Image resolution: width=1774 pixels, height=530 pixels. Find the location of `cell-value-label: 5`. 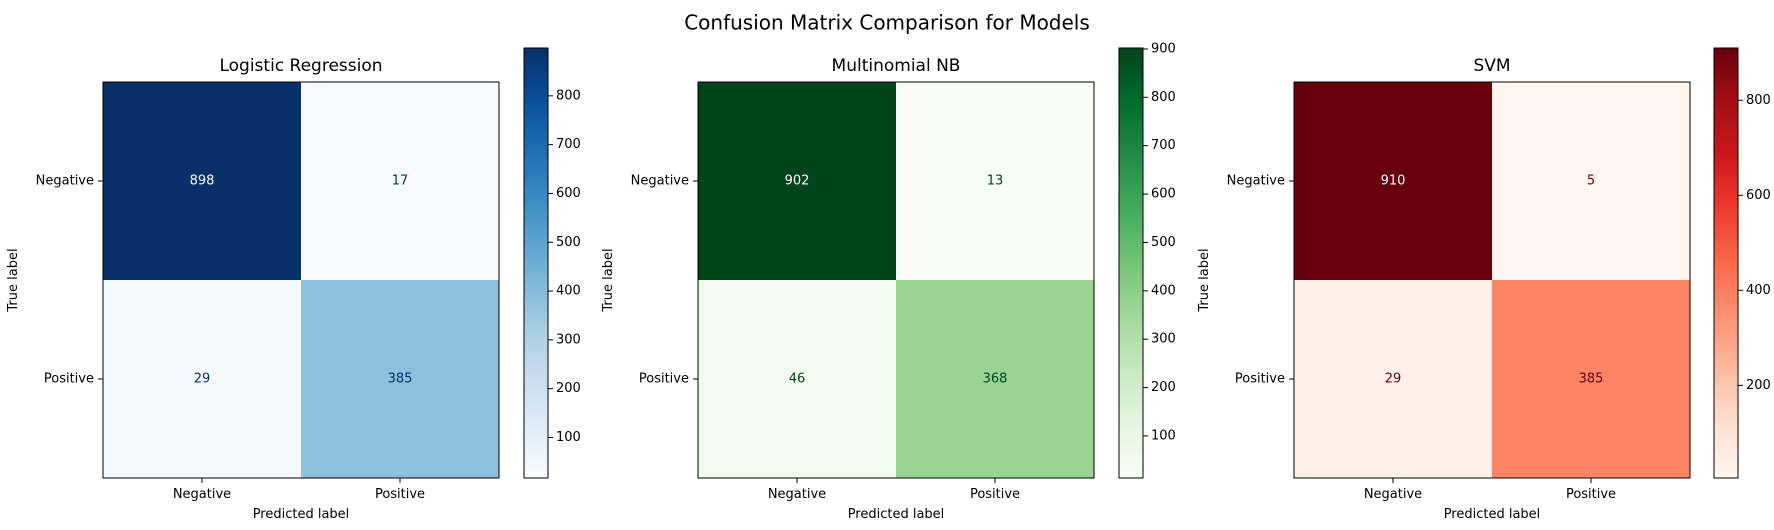

cell-value-label: 5 is located at coordinates (1591, 181).